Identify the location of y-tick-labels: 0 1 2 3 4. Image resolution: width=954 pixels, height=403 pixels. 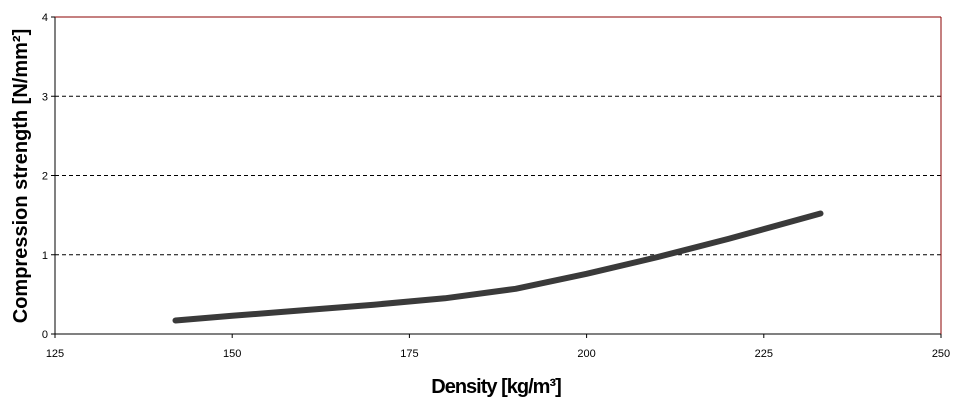
(45, 176).